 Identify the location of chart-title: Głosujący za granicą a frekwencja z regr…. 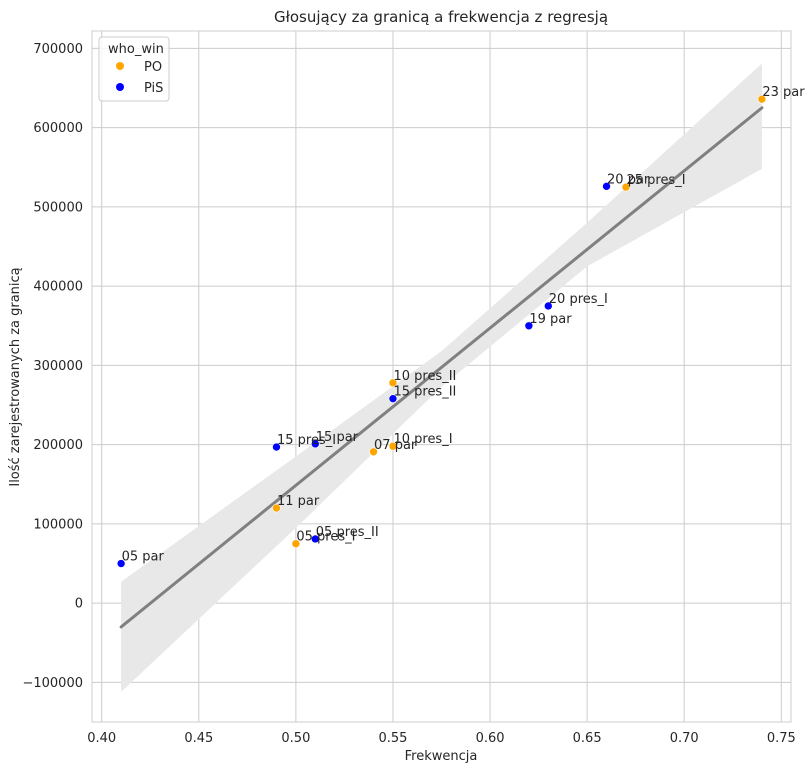
(441, 17).